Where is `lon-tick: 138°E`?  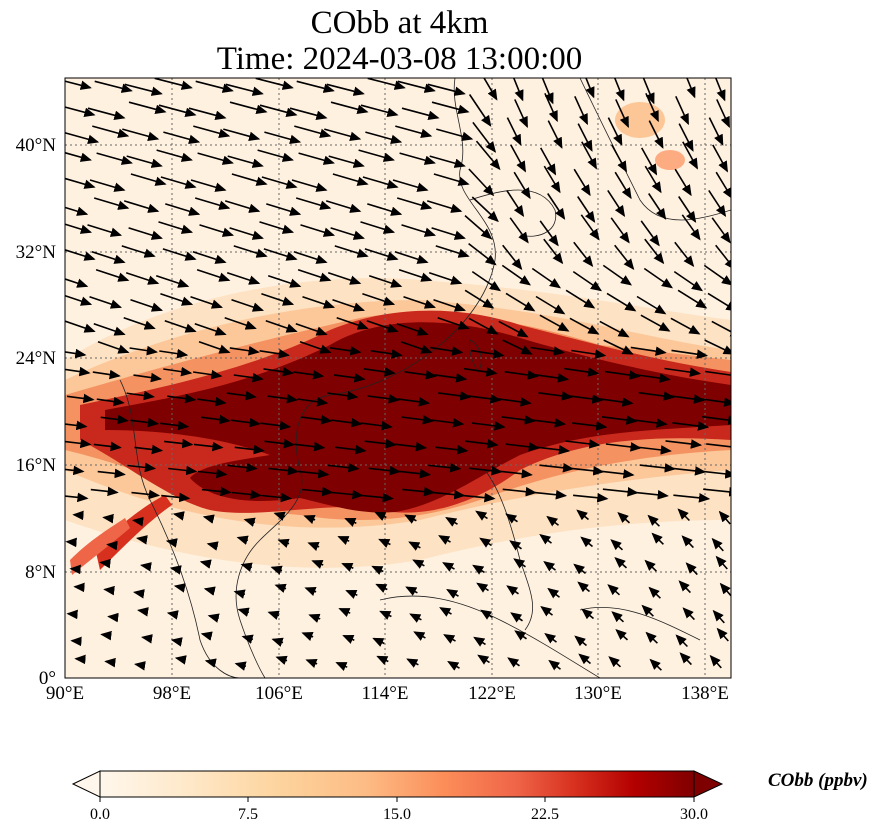
lon-tick: 138°E is located at coordinates (705, 693).